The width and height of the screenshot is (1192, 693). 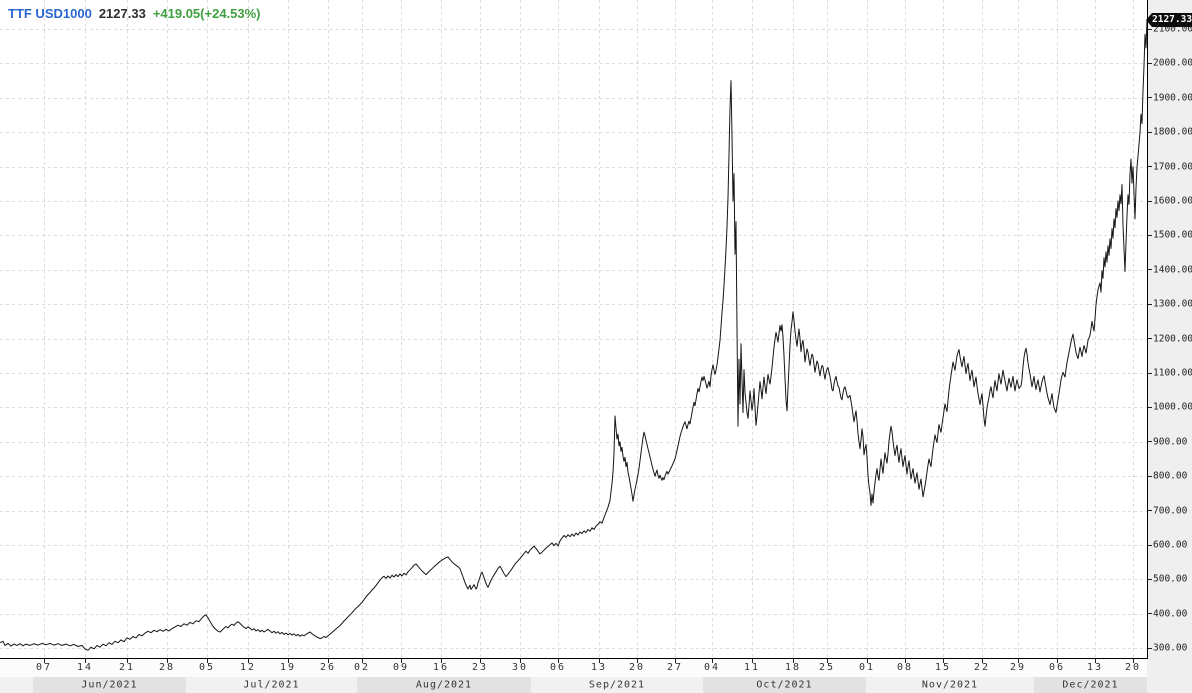 What do you see at coordinates (827, 667) in the screenshot?
I see `x-axis-day-label: 25` at bounding box center [827, 667].